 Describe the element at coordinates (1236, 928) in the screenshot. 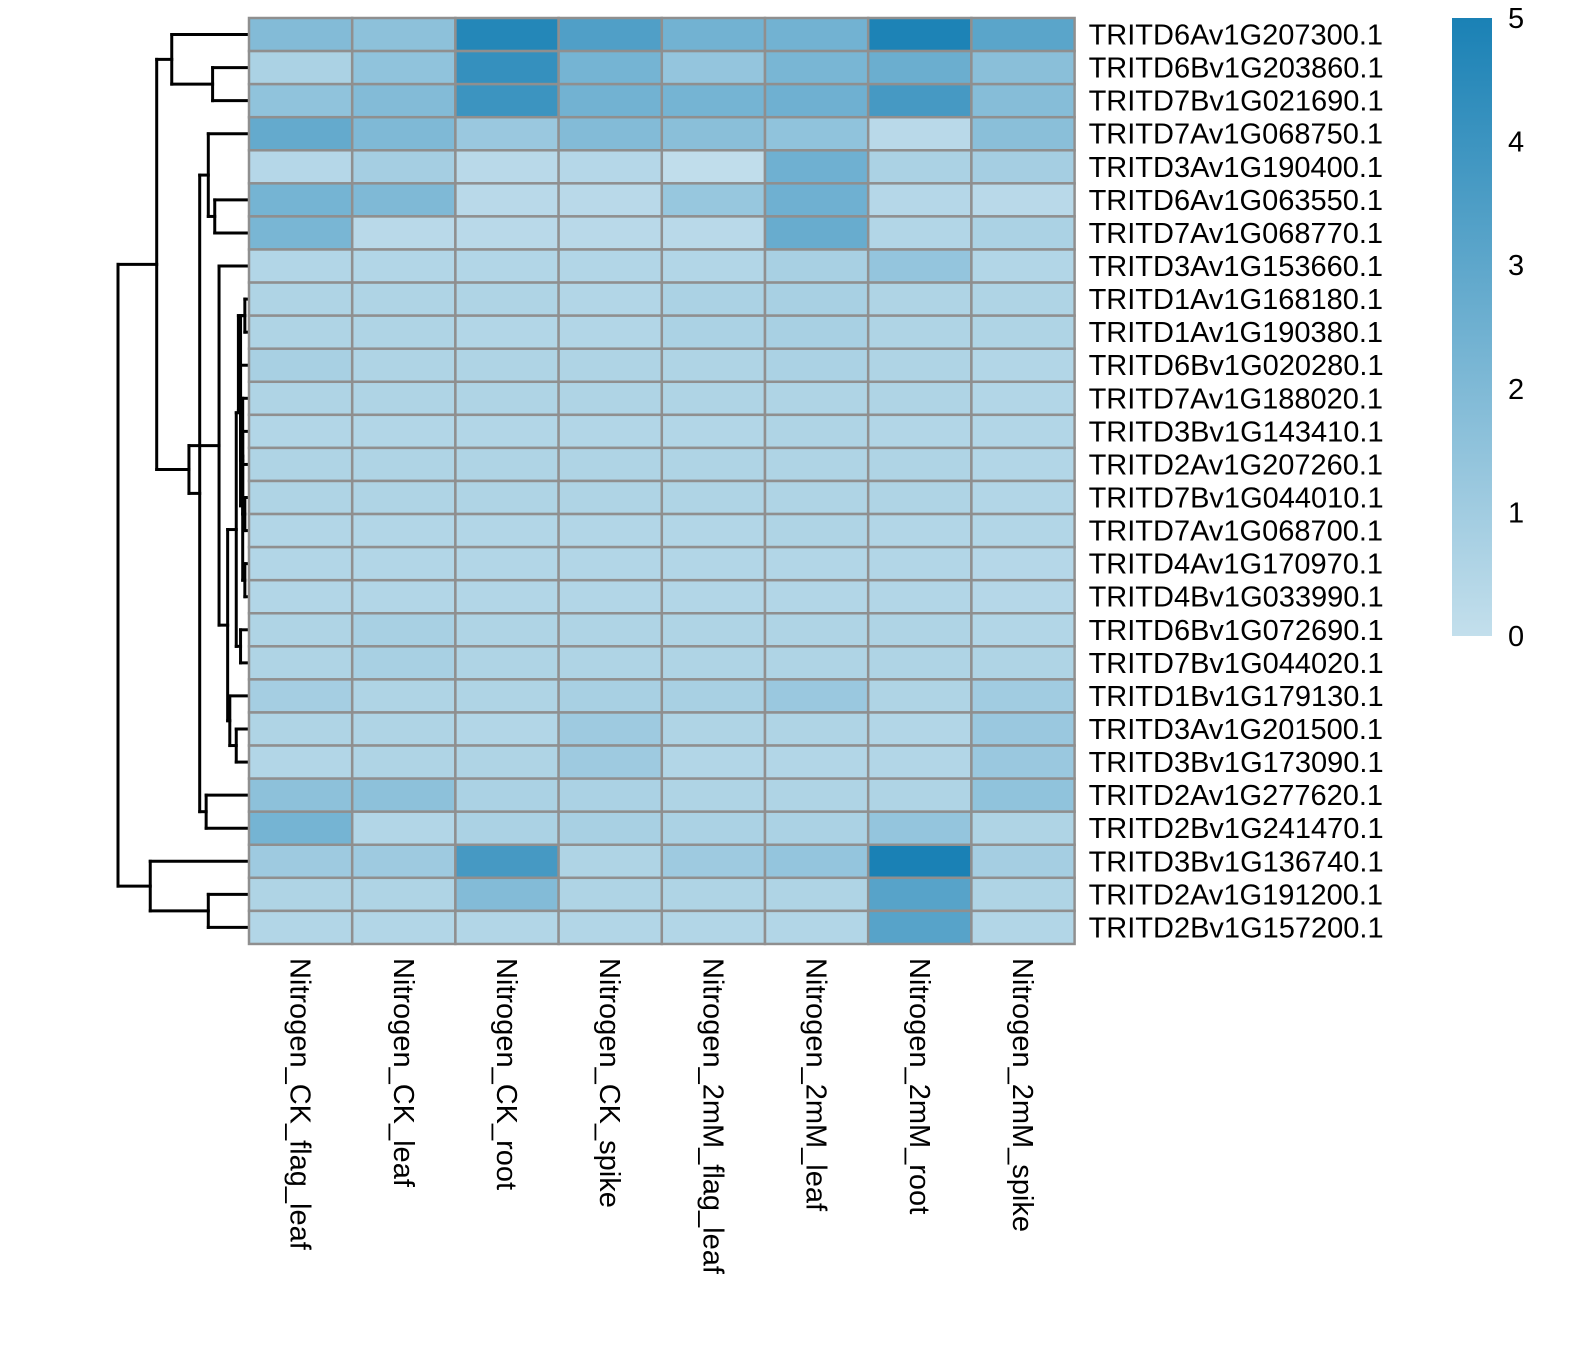

I see `row-label: TRITD2Bv1G157200.1` at that location.